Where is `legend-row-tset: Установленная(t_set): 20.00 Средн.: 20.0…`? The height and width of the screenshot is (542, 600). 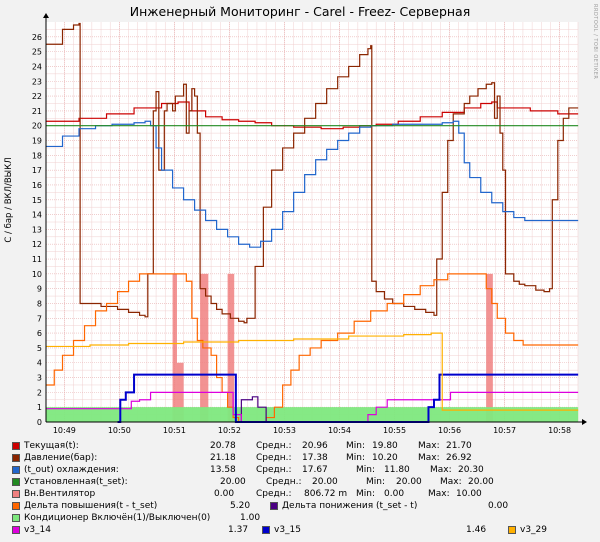
legend-row-tset: Установленная(t_set): 20.00 Средн.: 20.0… is located at coordinates (300, 482).